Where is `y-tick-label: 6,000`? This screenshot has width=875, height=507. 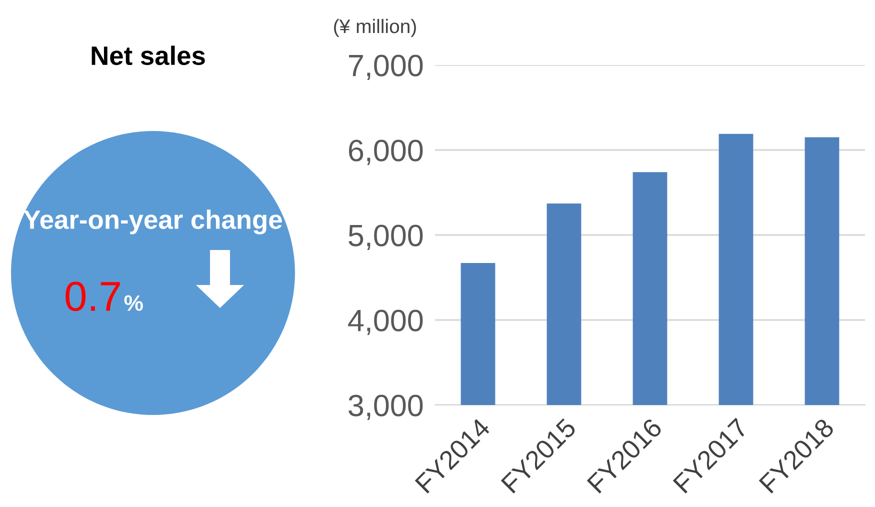 y-tick-label: 6,000 is located at coordinates (385, 152).